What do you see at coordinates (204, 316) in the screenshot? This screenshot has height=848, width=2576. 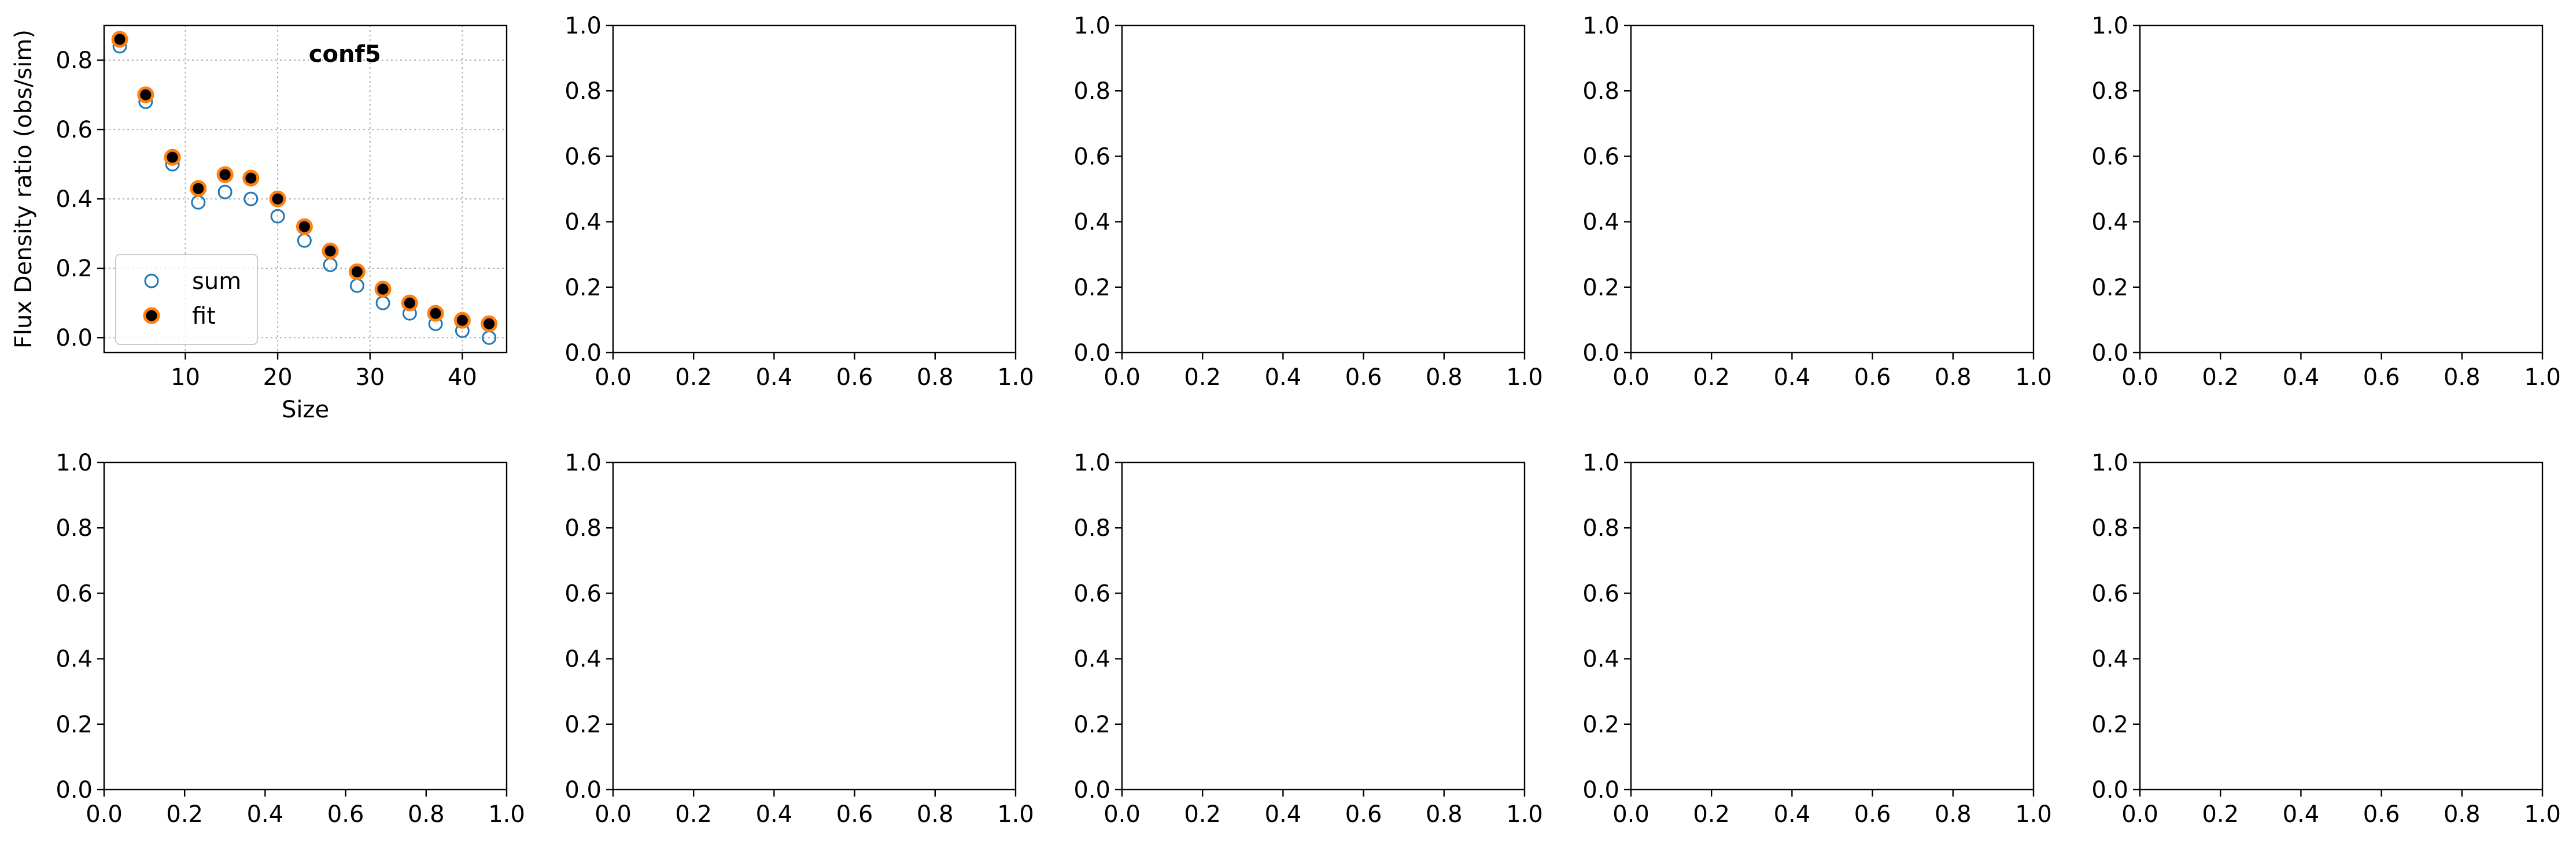 I see `legend-label-fit: fit` at bounding box center [204, 316].